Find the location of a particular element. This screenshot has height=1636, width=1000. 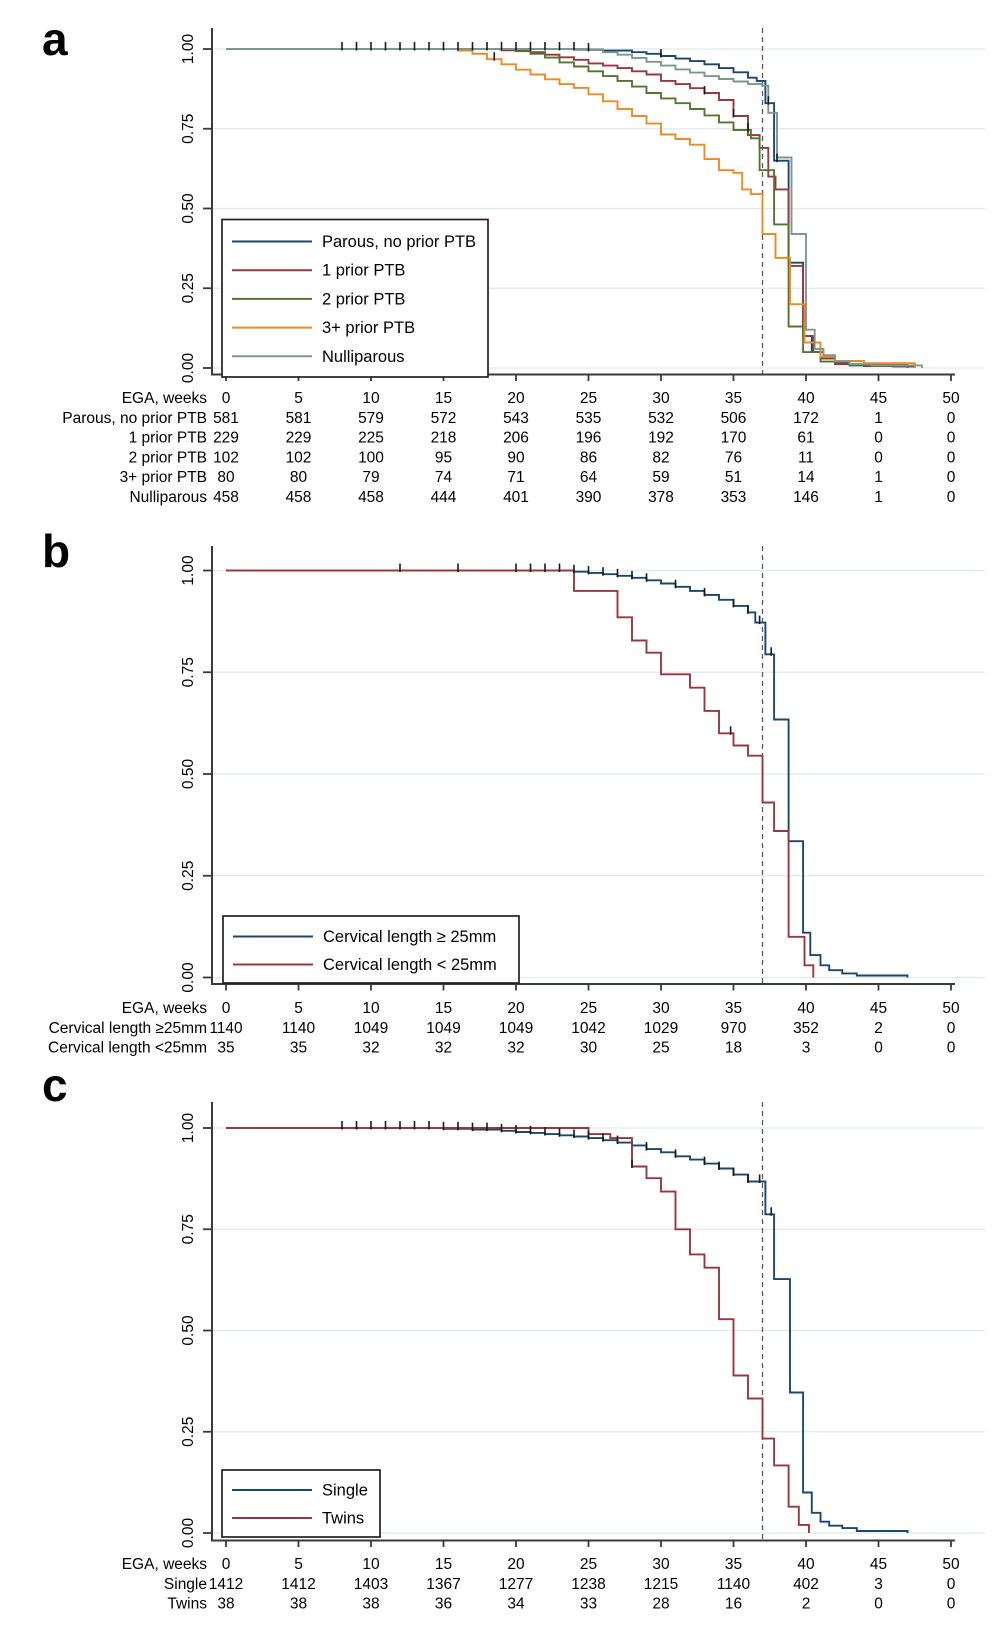

risk-row-label: Nulliparous is located at coordinates (168, 497).